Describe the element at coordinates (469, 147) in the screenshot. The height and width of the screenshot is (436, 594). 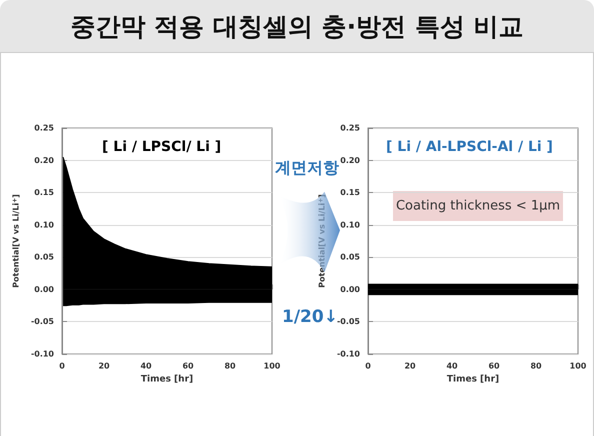
I see `annotation: [ Li / Al-LPSCl-Al / Li ]` at that location.